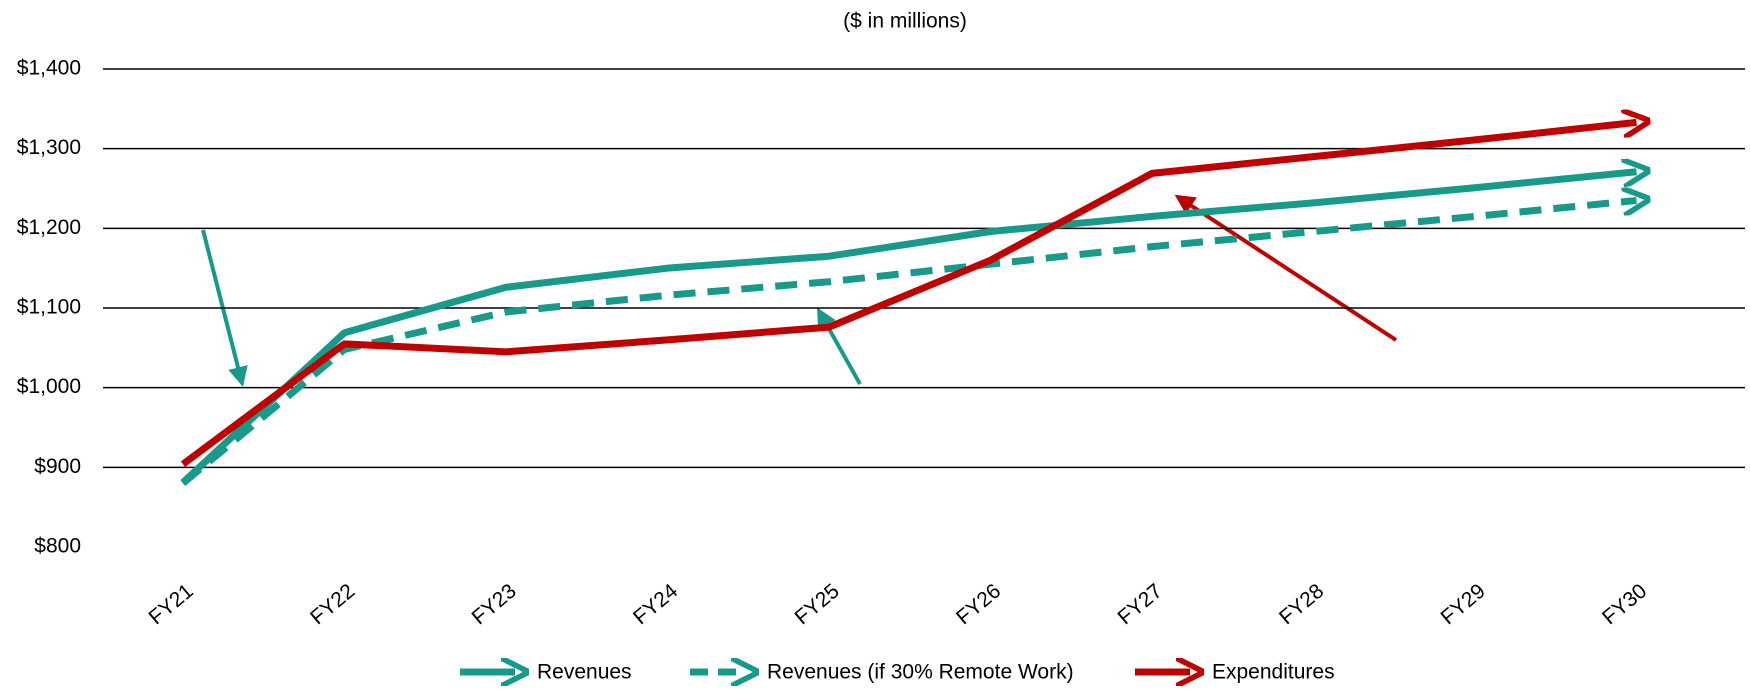 Image resolution: width=1750 pixels, height=690 pixels. What do you see at coordinates (49, 227) in the screenshot?
I see `y-tick-label: $1,200` at bounding box center [49, 227].